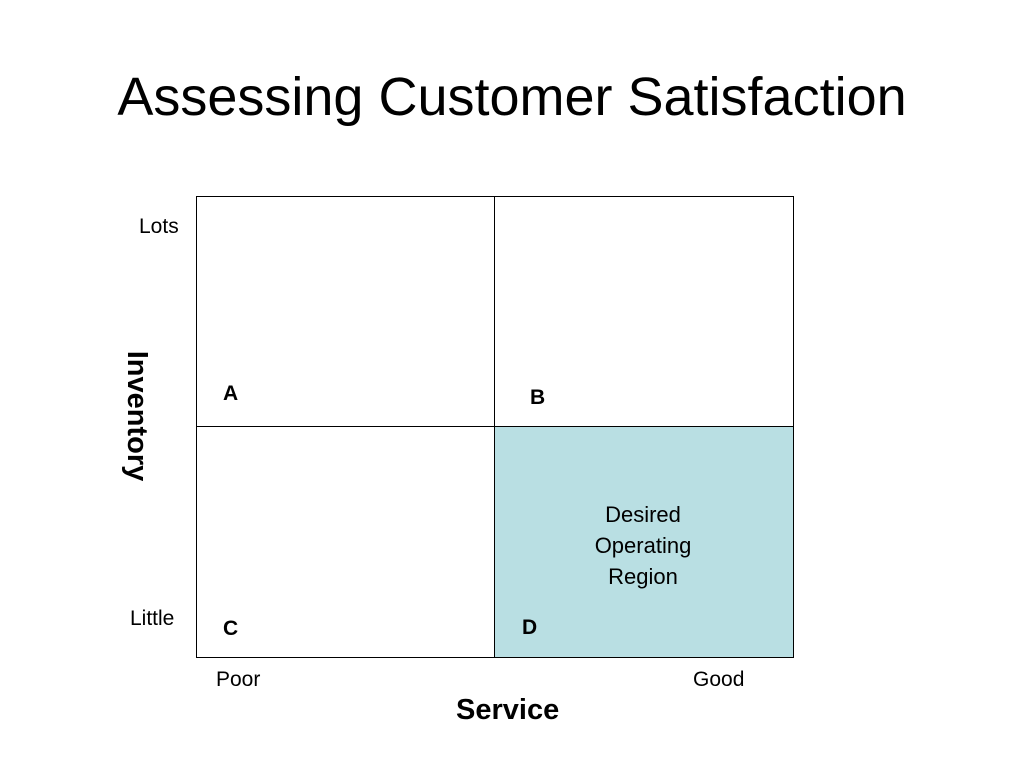 This screenshot has height=768, width=1024. What do you see at coordinates (231, 393) in the screenshot?
I see `quadrant-a-letter: A` at bounding box center [231, 393].